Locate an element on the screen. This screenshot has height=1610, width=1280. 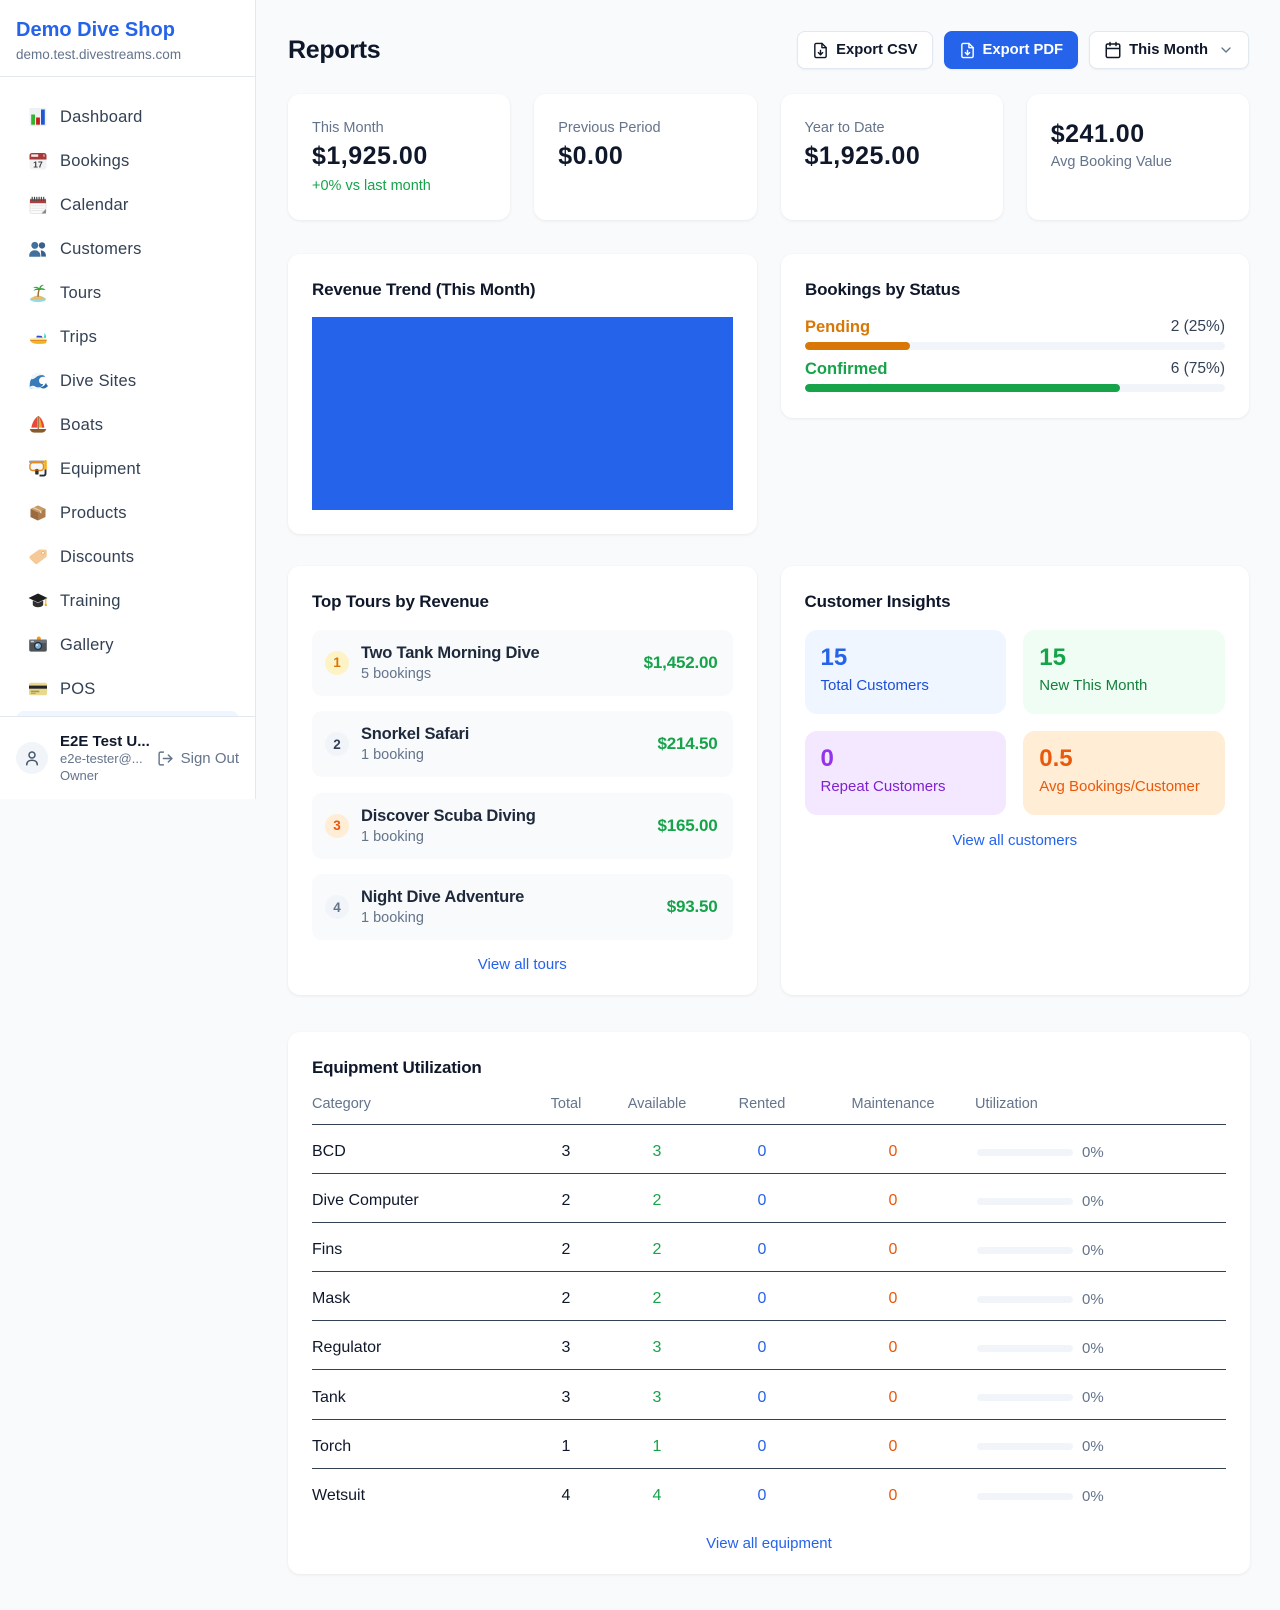
svg-text: 17 is located at coordinates (38, 164).